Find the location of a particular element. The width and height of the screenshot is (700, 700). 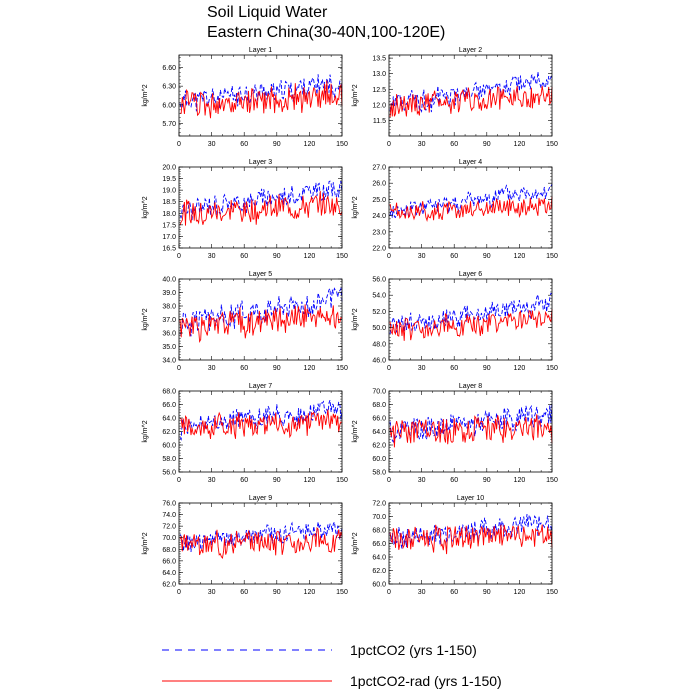

legend-label-1pctco2: 1pctCO2 (yrs 1-150) is located at coordinates (413, 650).